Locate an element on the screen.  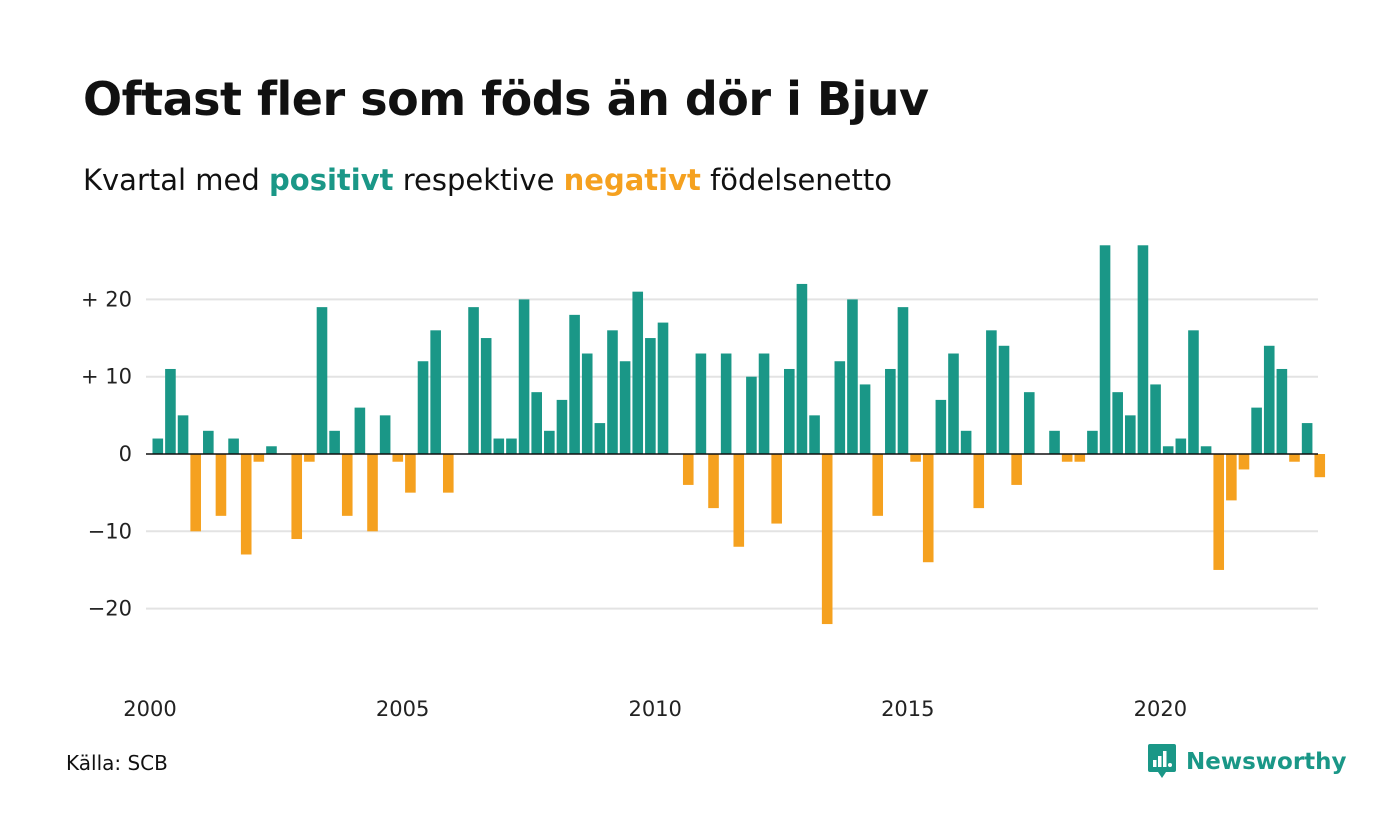
y-tick-label: −20 is located at coordinates (110, 609).